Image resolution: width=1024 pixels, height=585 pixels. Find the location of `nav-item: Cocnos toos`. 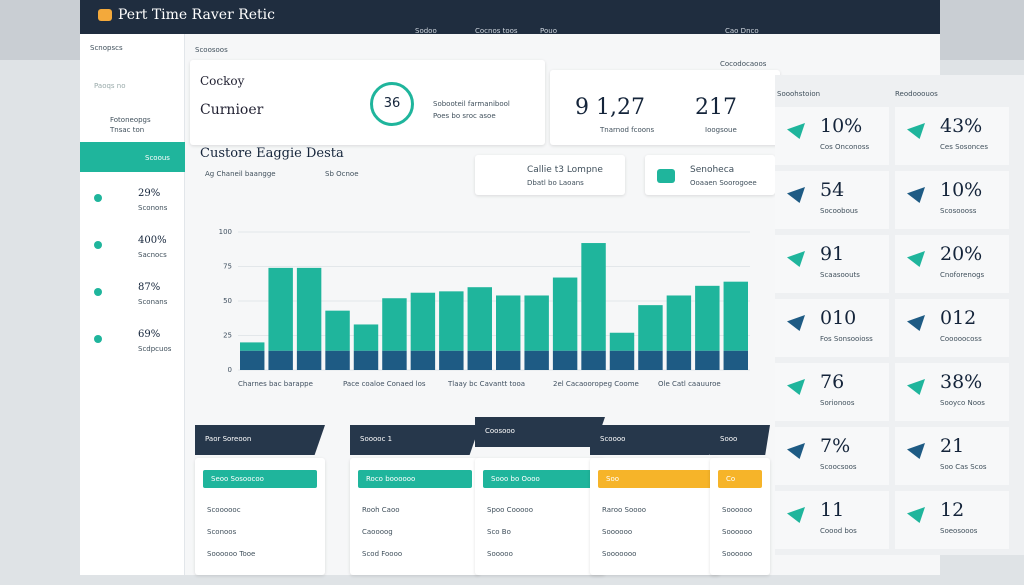

nav-item: Cocnos toos is located at coordinates (496, 31).